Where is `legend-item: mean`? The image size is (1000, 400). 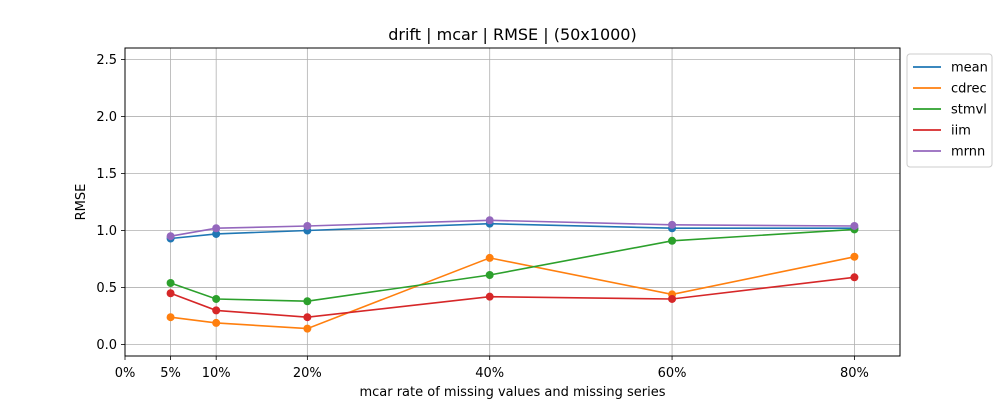 legend-item: mean is located at coordinates (950, 68).